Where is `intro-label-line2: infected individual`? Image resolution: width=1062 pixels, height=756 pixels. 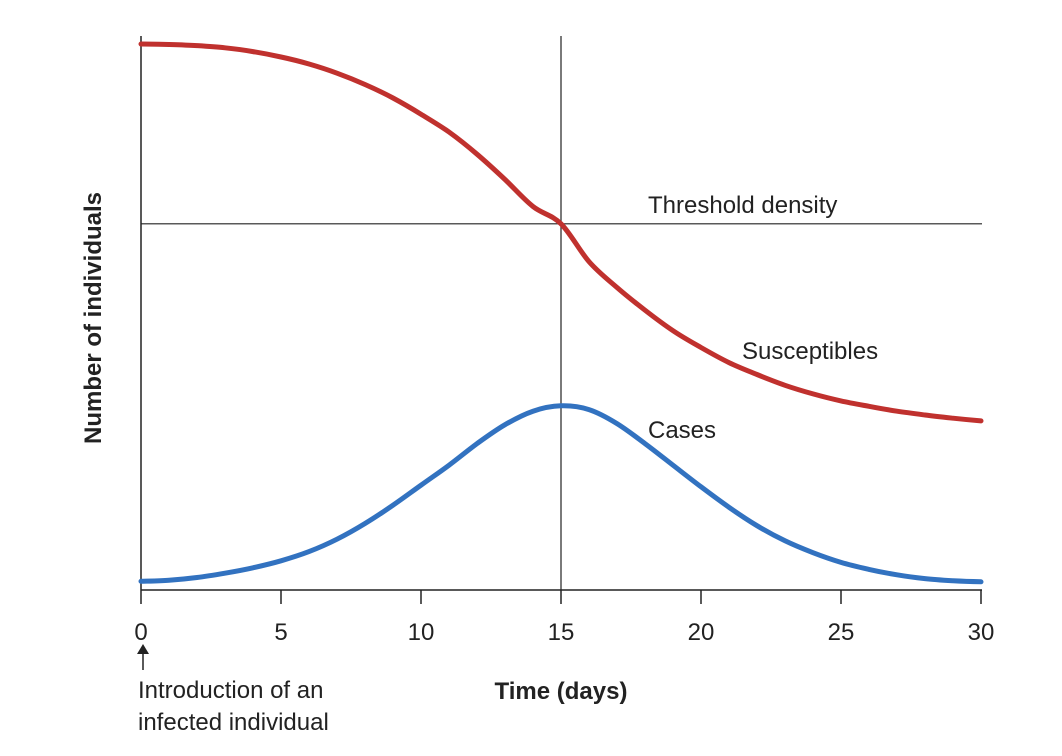 intro-label-line2: infected individual is located at coordinates (233, 722).